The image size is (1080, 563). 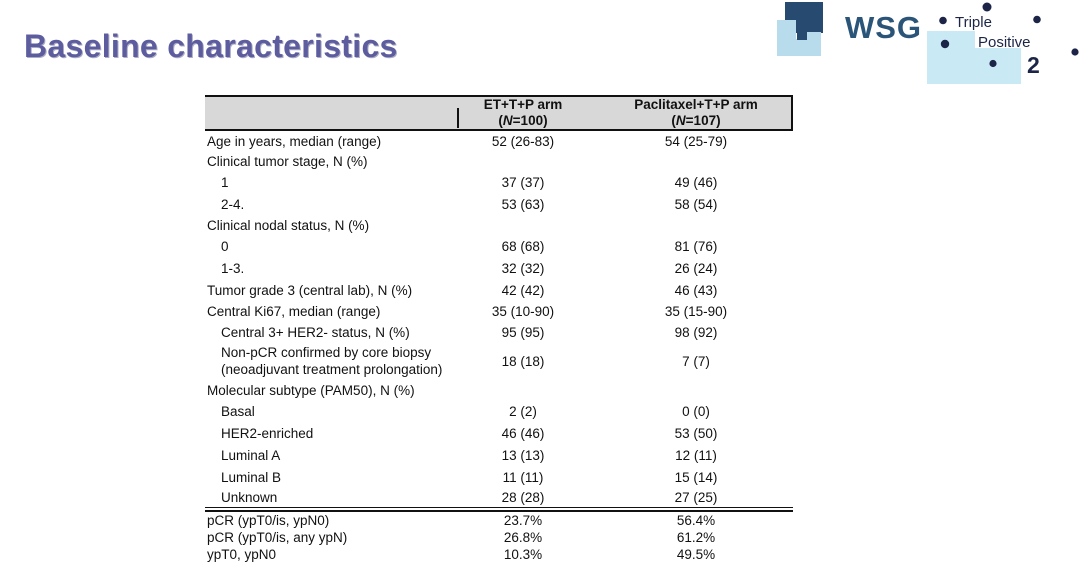 What do you see at coordinates (499, 226) in the screenshot?
I see `table-row: Clinical nodal status, N (%)` at bounding box center [499, 226].